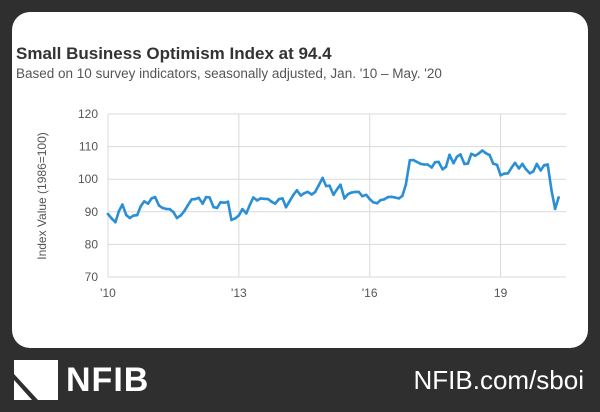  What do you see at coordinates (88, 147) in the screenshot?
I see `y-tick-label: 110` at bounding box center [88, 147].